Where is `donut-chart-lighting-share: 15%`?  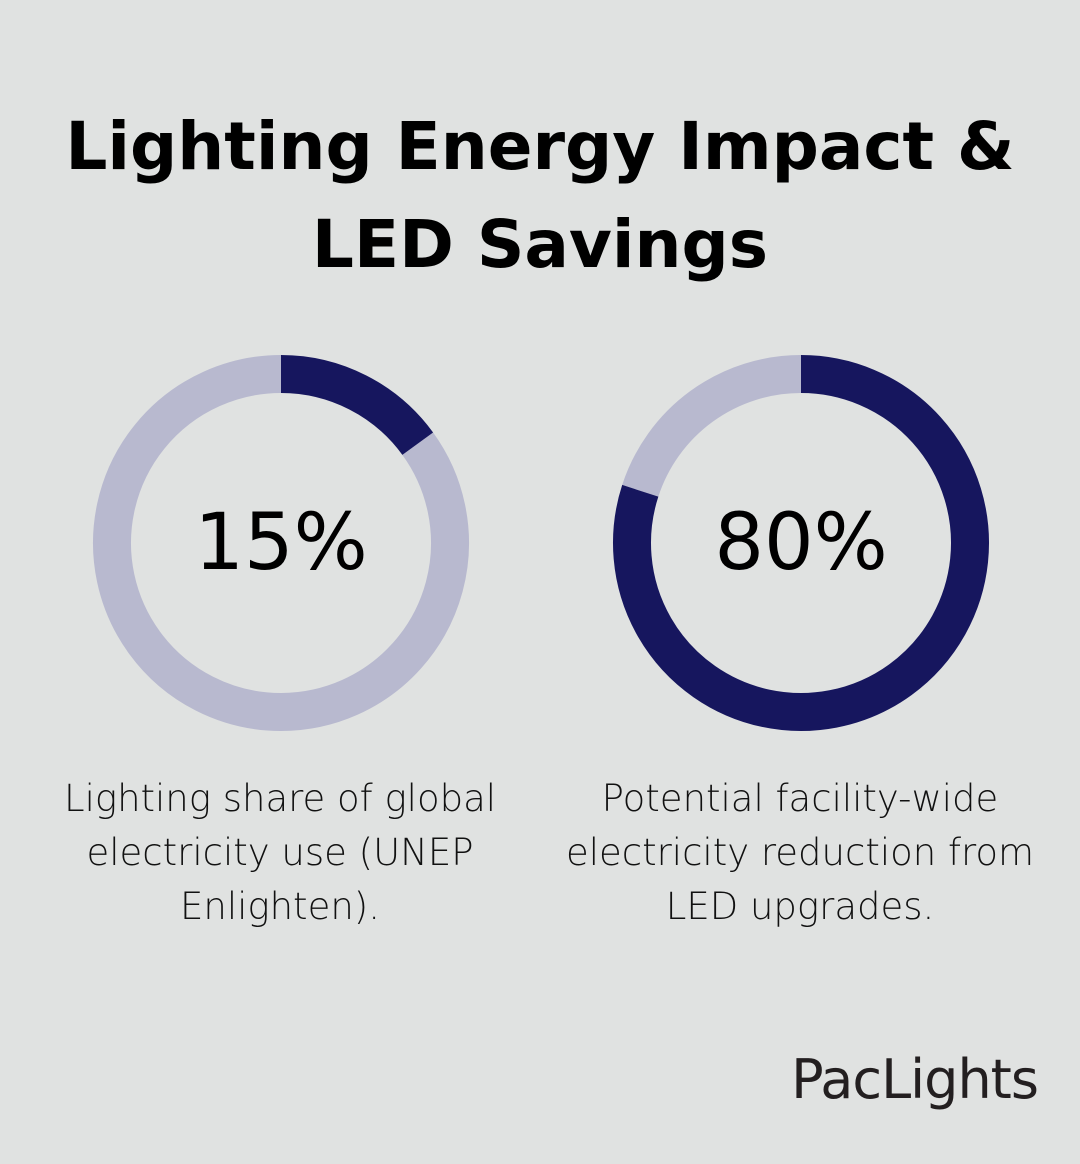 donut-chart-lighting-share: 15% is located at coordinates (281, 545).